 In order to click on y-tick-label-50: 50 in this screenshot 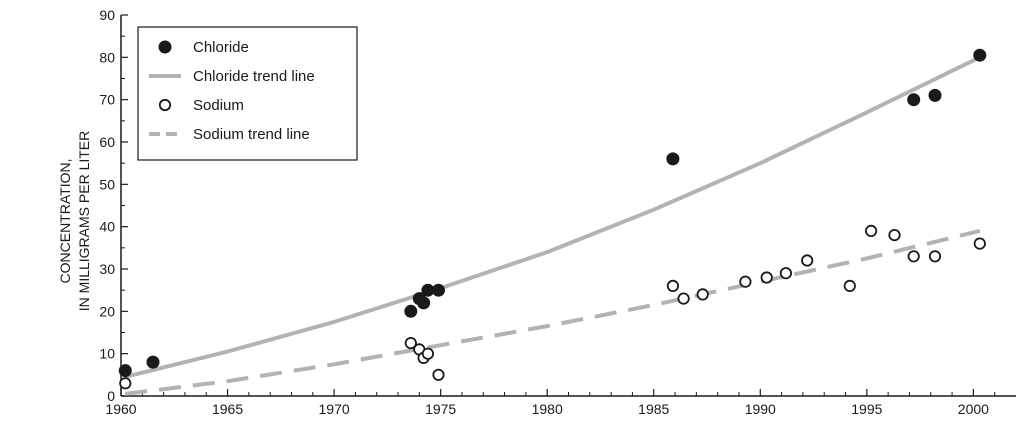, I will do `click(107, 184)`.